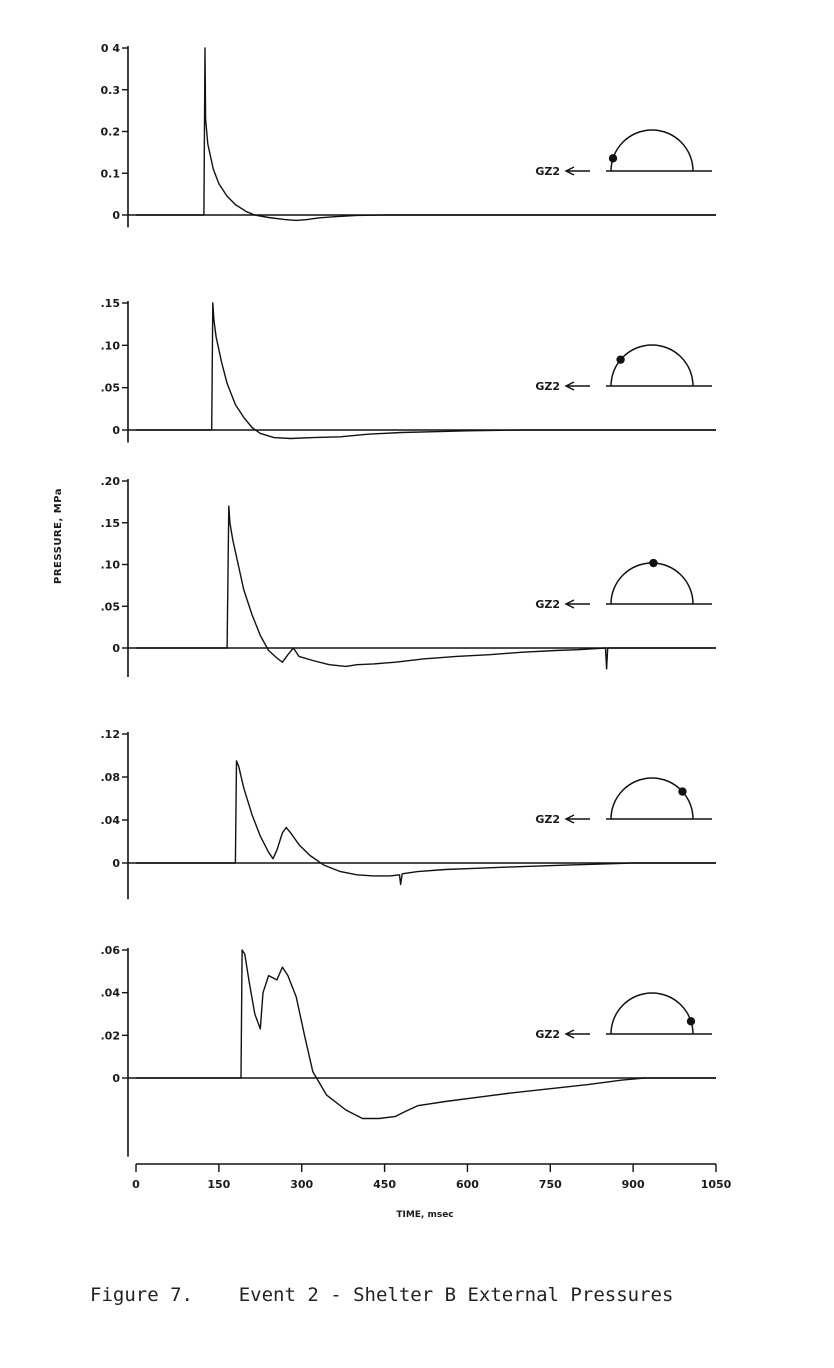  I want to click on y-tick-label: .20, so click(111, 481).